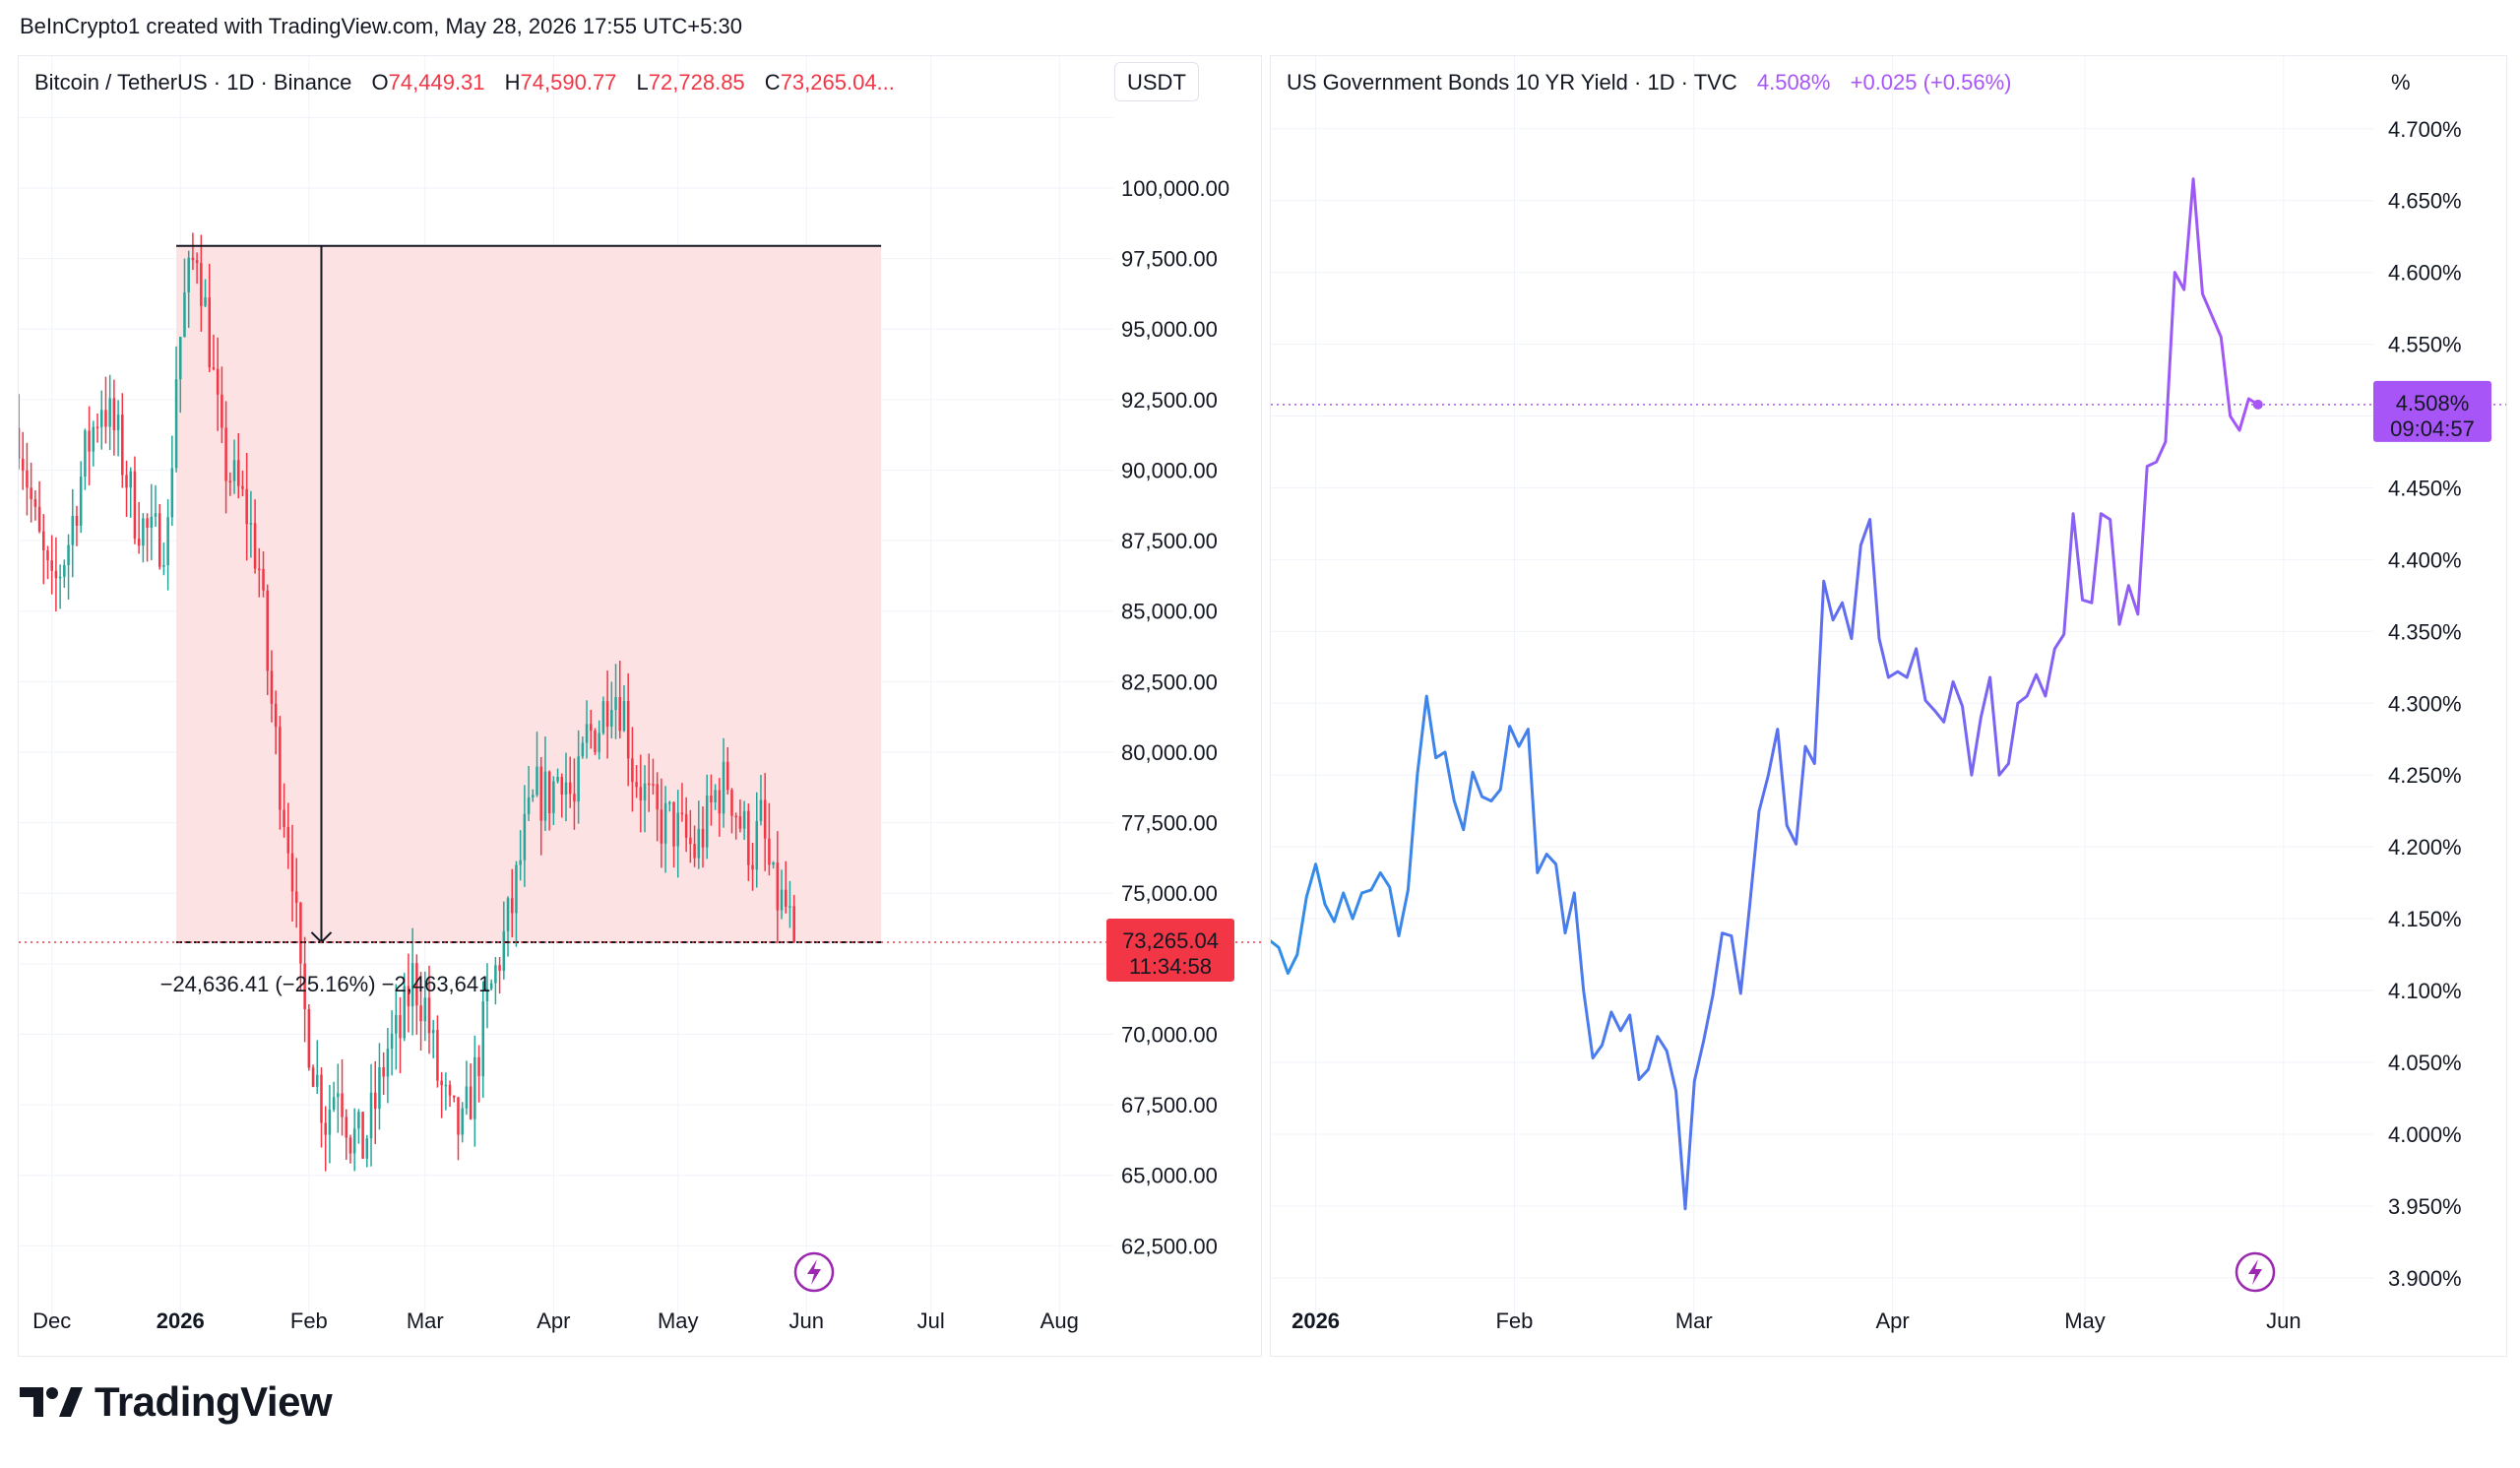  What do you see at coordinates (2425, 560) in the screenshot?
I see `yield-tick-label: 4.400%` at bounding box center [2425, 560].